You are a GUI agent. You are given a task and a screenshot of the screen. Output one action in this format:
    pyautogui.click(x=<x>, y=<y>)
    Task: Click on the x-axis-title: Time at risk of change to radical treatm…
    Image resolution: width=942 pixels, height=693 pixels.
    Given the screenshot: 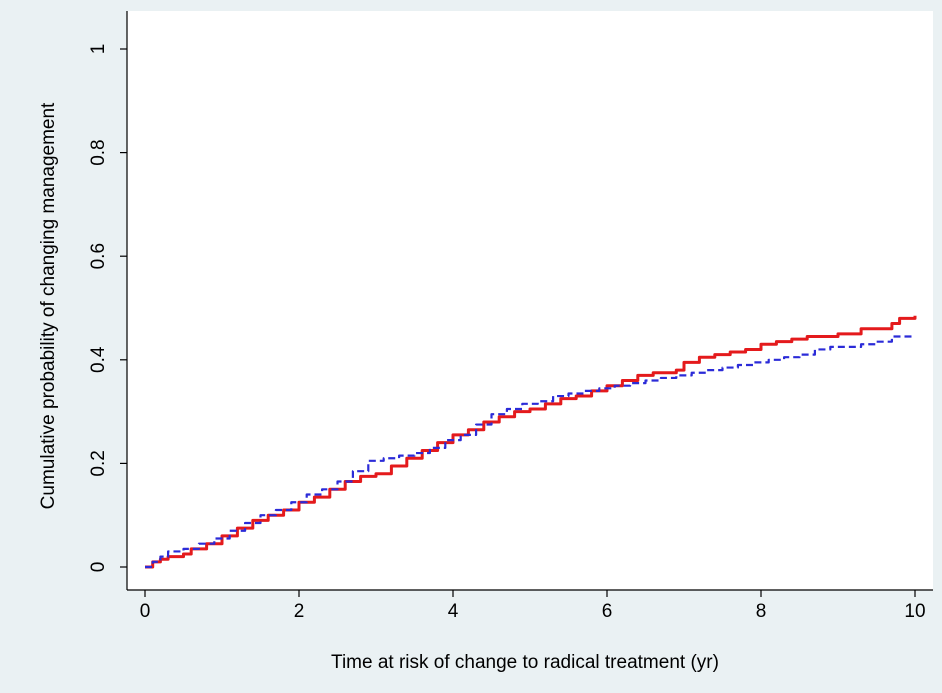 What is the action you would take?
    pyautogui.click(x=525, y=662)
    